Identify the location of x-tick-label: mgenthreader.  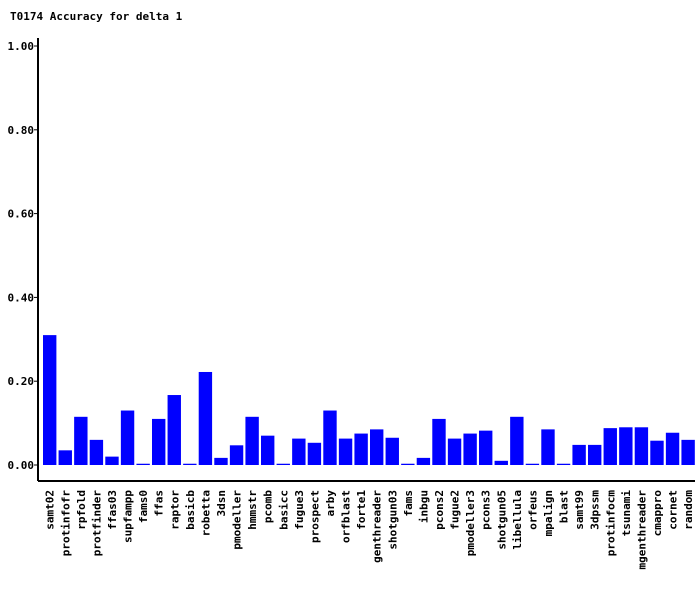
(641, 530).